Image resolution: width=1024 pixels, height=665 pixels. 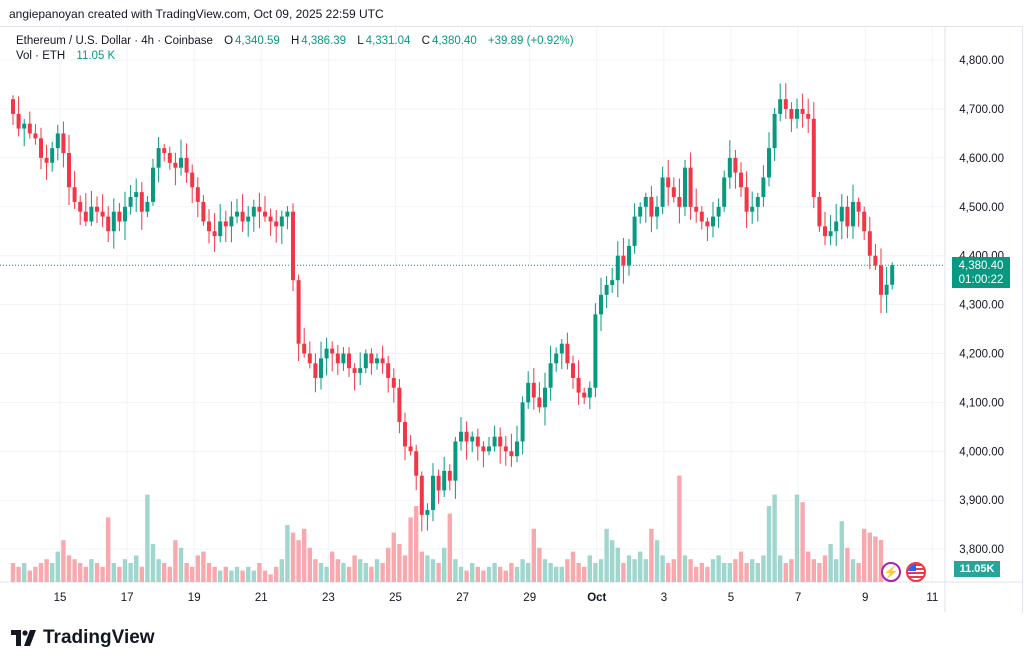 I want to click on x-tick-label: 21, so click(x=261, y=598).